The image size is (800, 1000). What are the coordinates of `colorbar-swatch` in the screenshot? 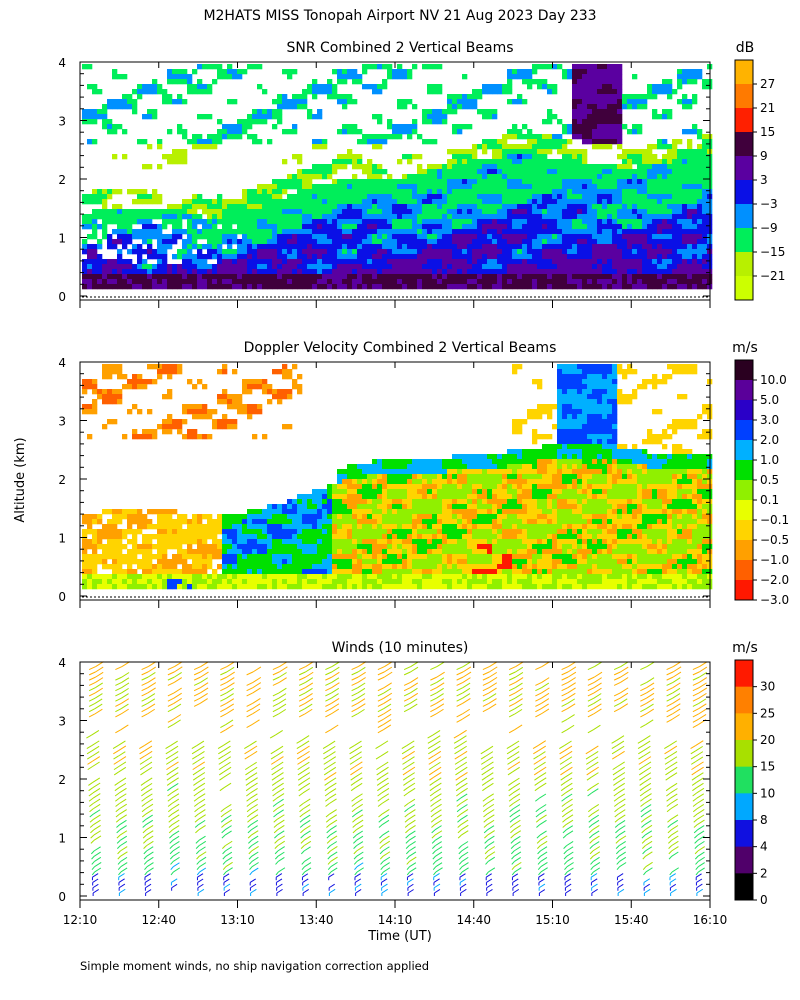 It's located at (744, 240).